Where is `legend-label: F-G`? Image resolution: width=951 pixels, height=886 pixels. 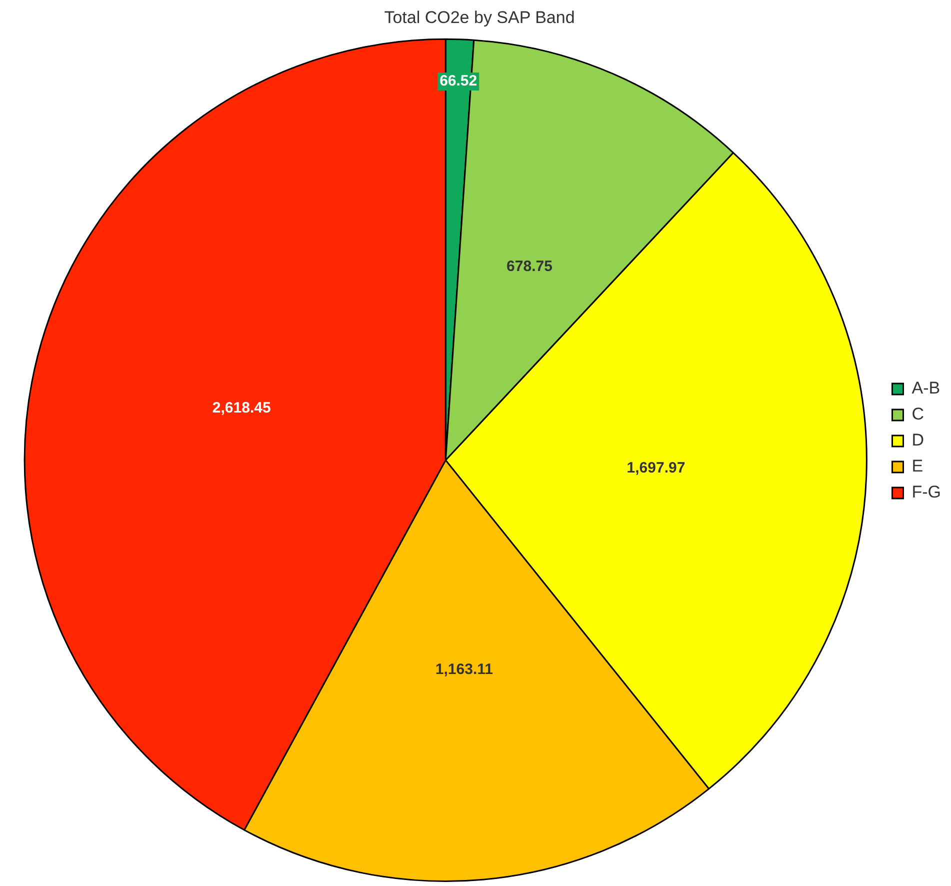 legend-label: F-G is located at coordinates (927, 492).